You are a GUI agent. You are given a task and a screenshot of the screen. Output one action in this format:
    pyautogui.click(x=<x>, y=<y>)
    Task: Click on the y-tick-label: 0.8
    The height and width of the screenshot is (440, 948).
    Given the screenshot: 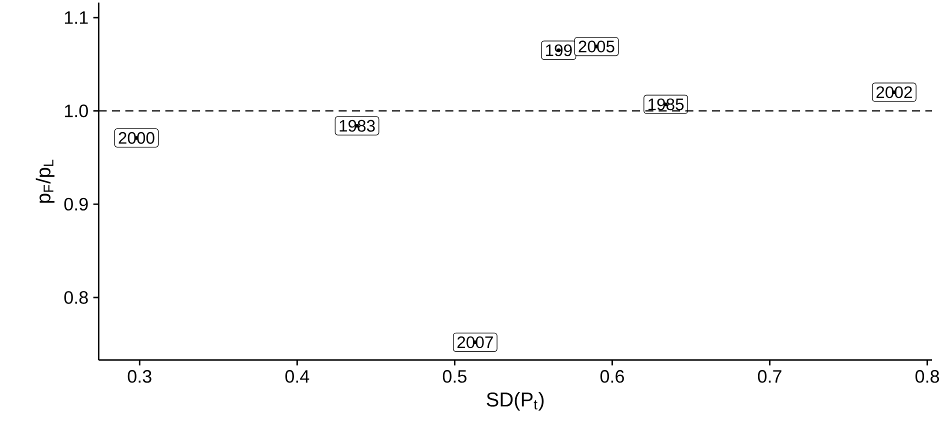 What is the action you would take?
    pyautogui.click(x=76, y=297)
    